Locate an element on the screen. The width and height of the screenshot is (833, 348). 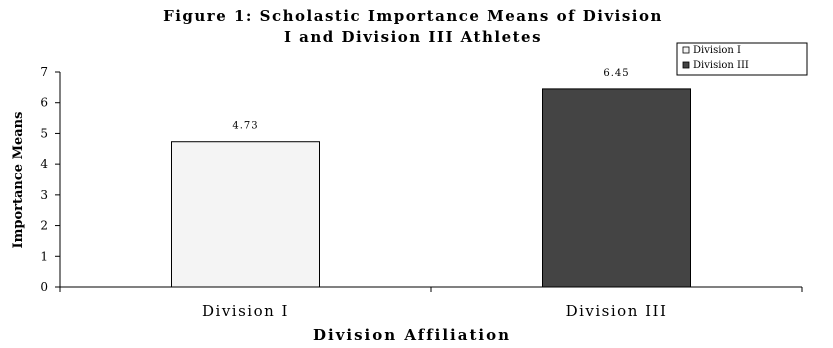
legend-label-division-i: Division I is located at coordinates (717, 50).